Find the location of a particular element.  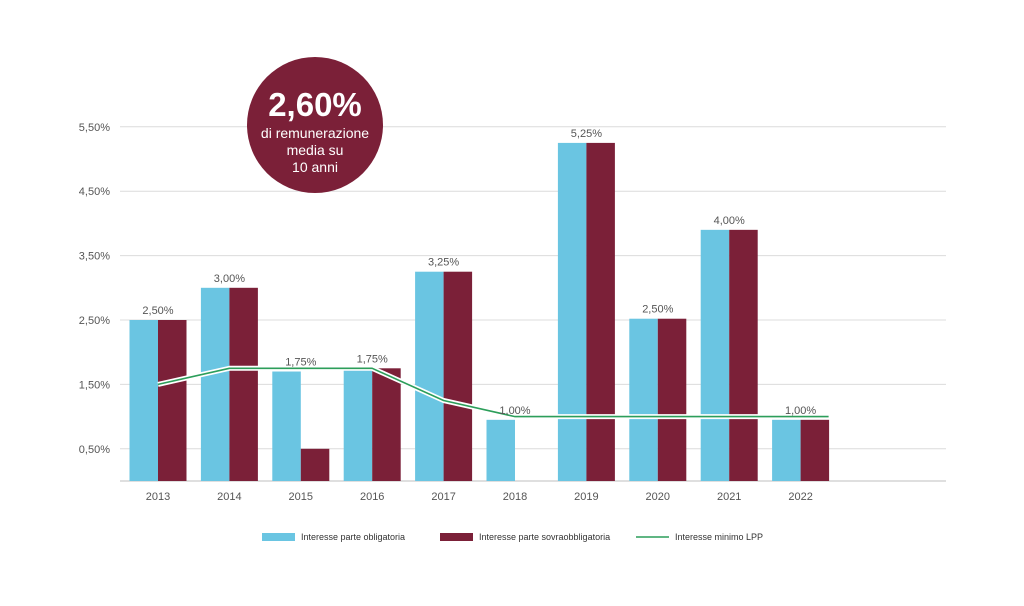

data-label: 3,00% is located at coordinates (229, 279).